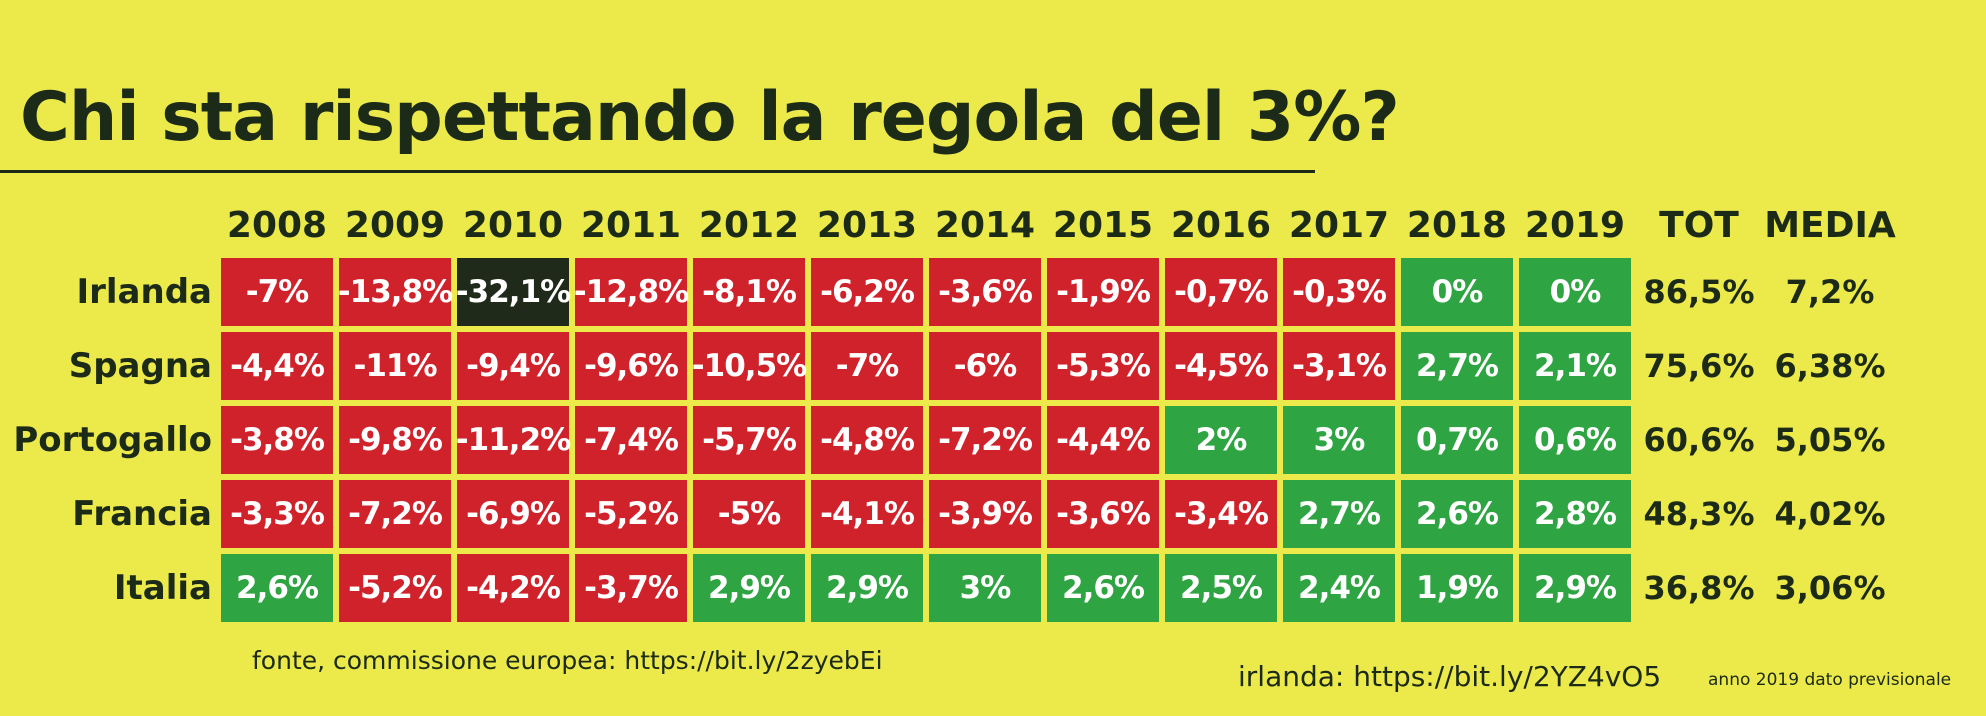 The height and width of the screenshot is (716, 1986). I want to click on year-header: 2015, so click(1103, 225).